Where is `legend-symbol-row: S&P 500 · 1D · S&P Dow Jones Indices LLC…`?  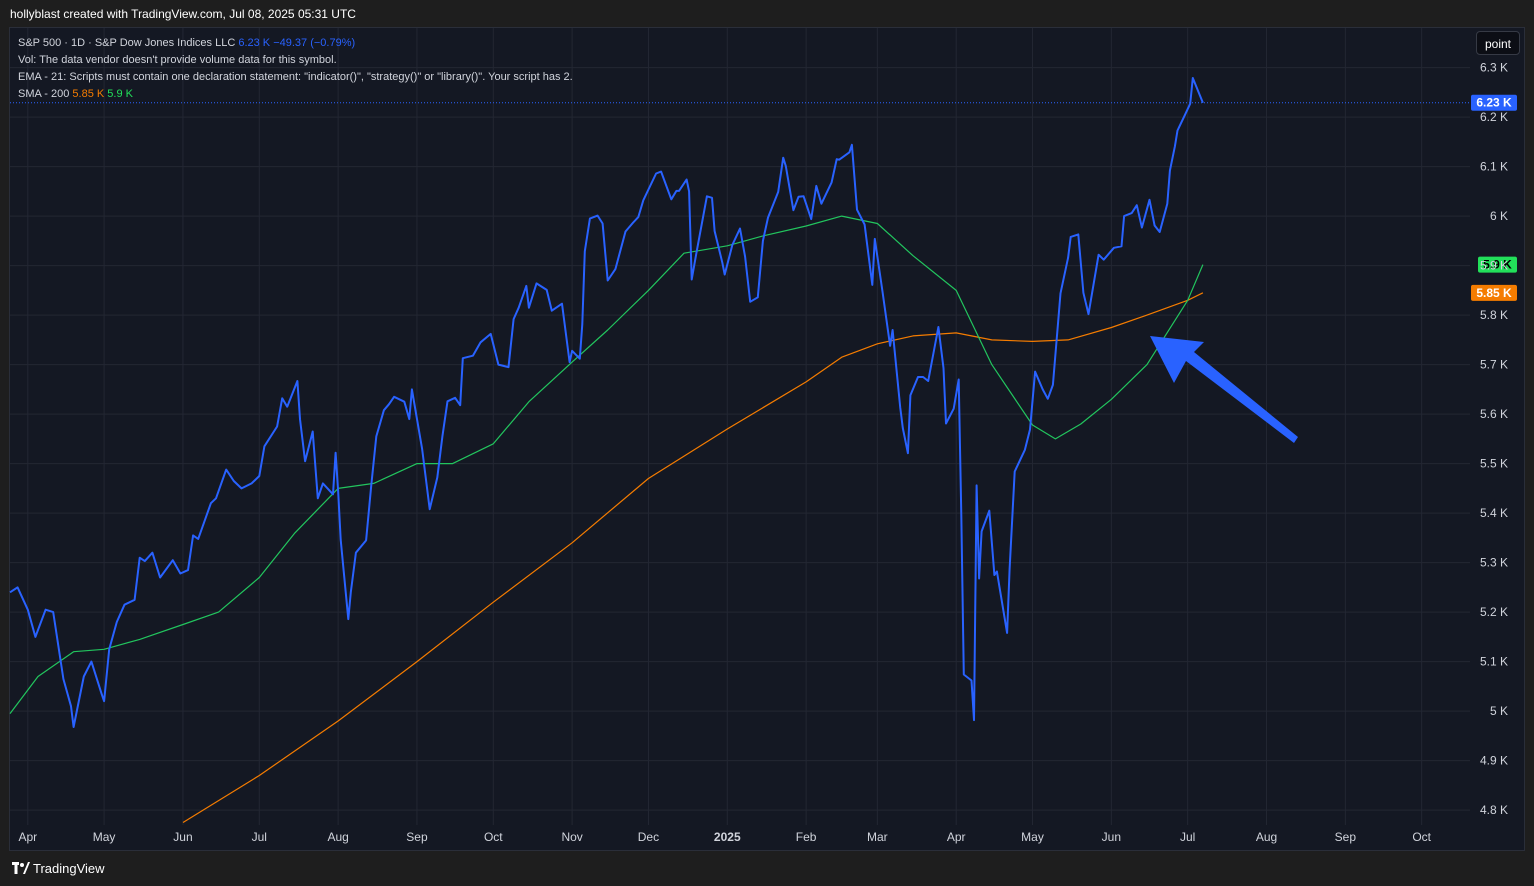
legend-symbol-row: S&P 500 · 1D · S&P Dow Jones Indices LLC… is located at coordinates (295, 43).